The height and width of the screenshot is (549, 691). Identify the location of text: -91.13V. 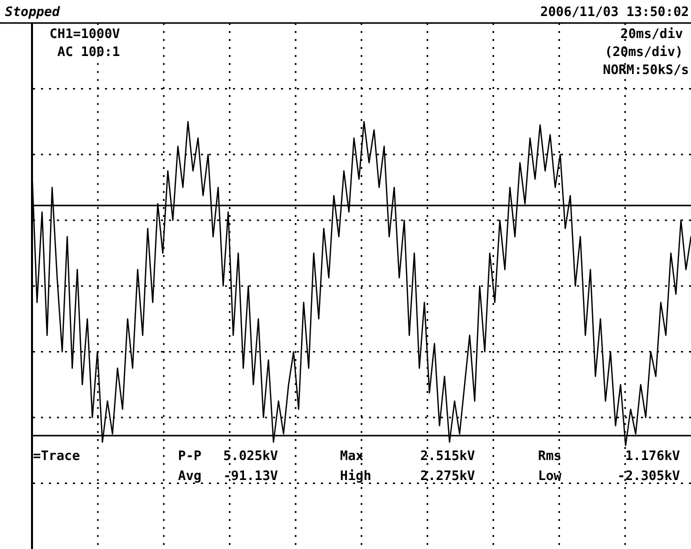
(250, 476).